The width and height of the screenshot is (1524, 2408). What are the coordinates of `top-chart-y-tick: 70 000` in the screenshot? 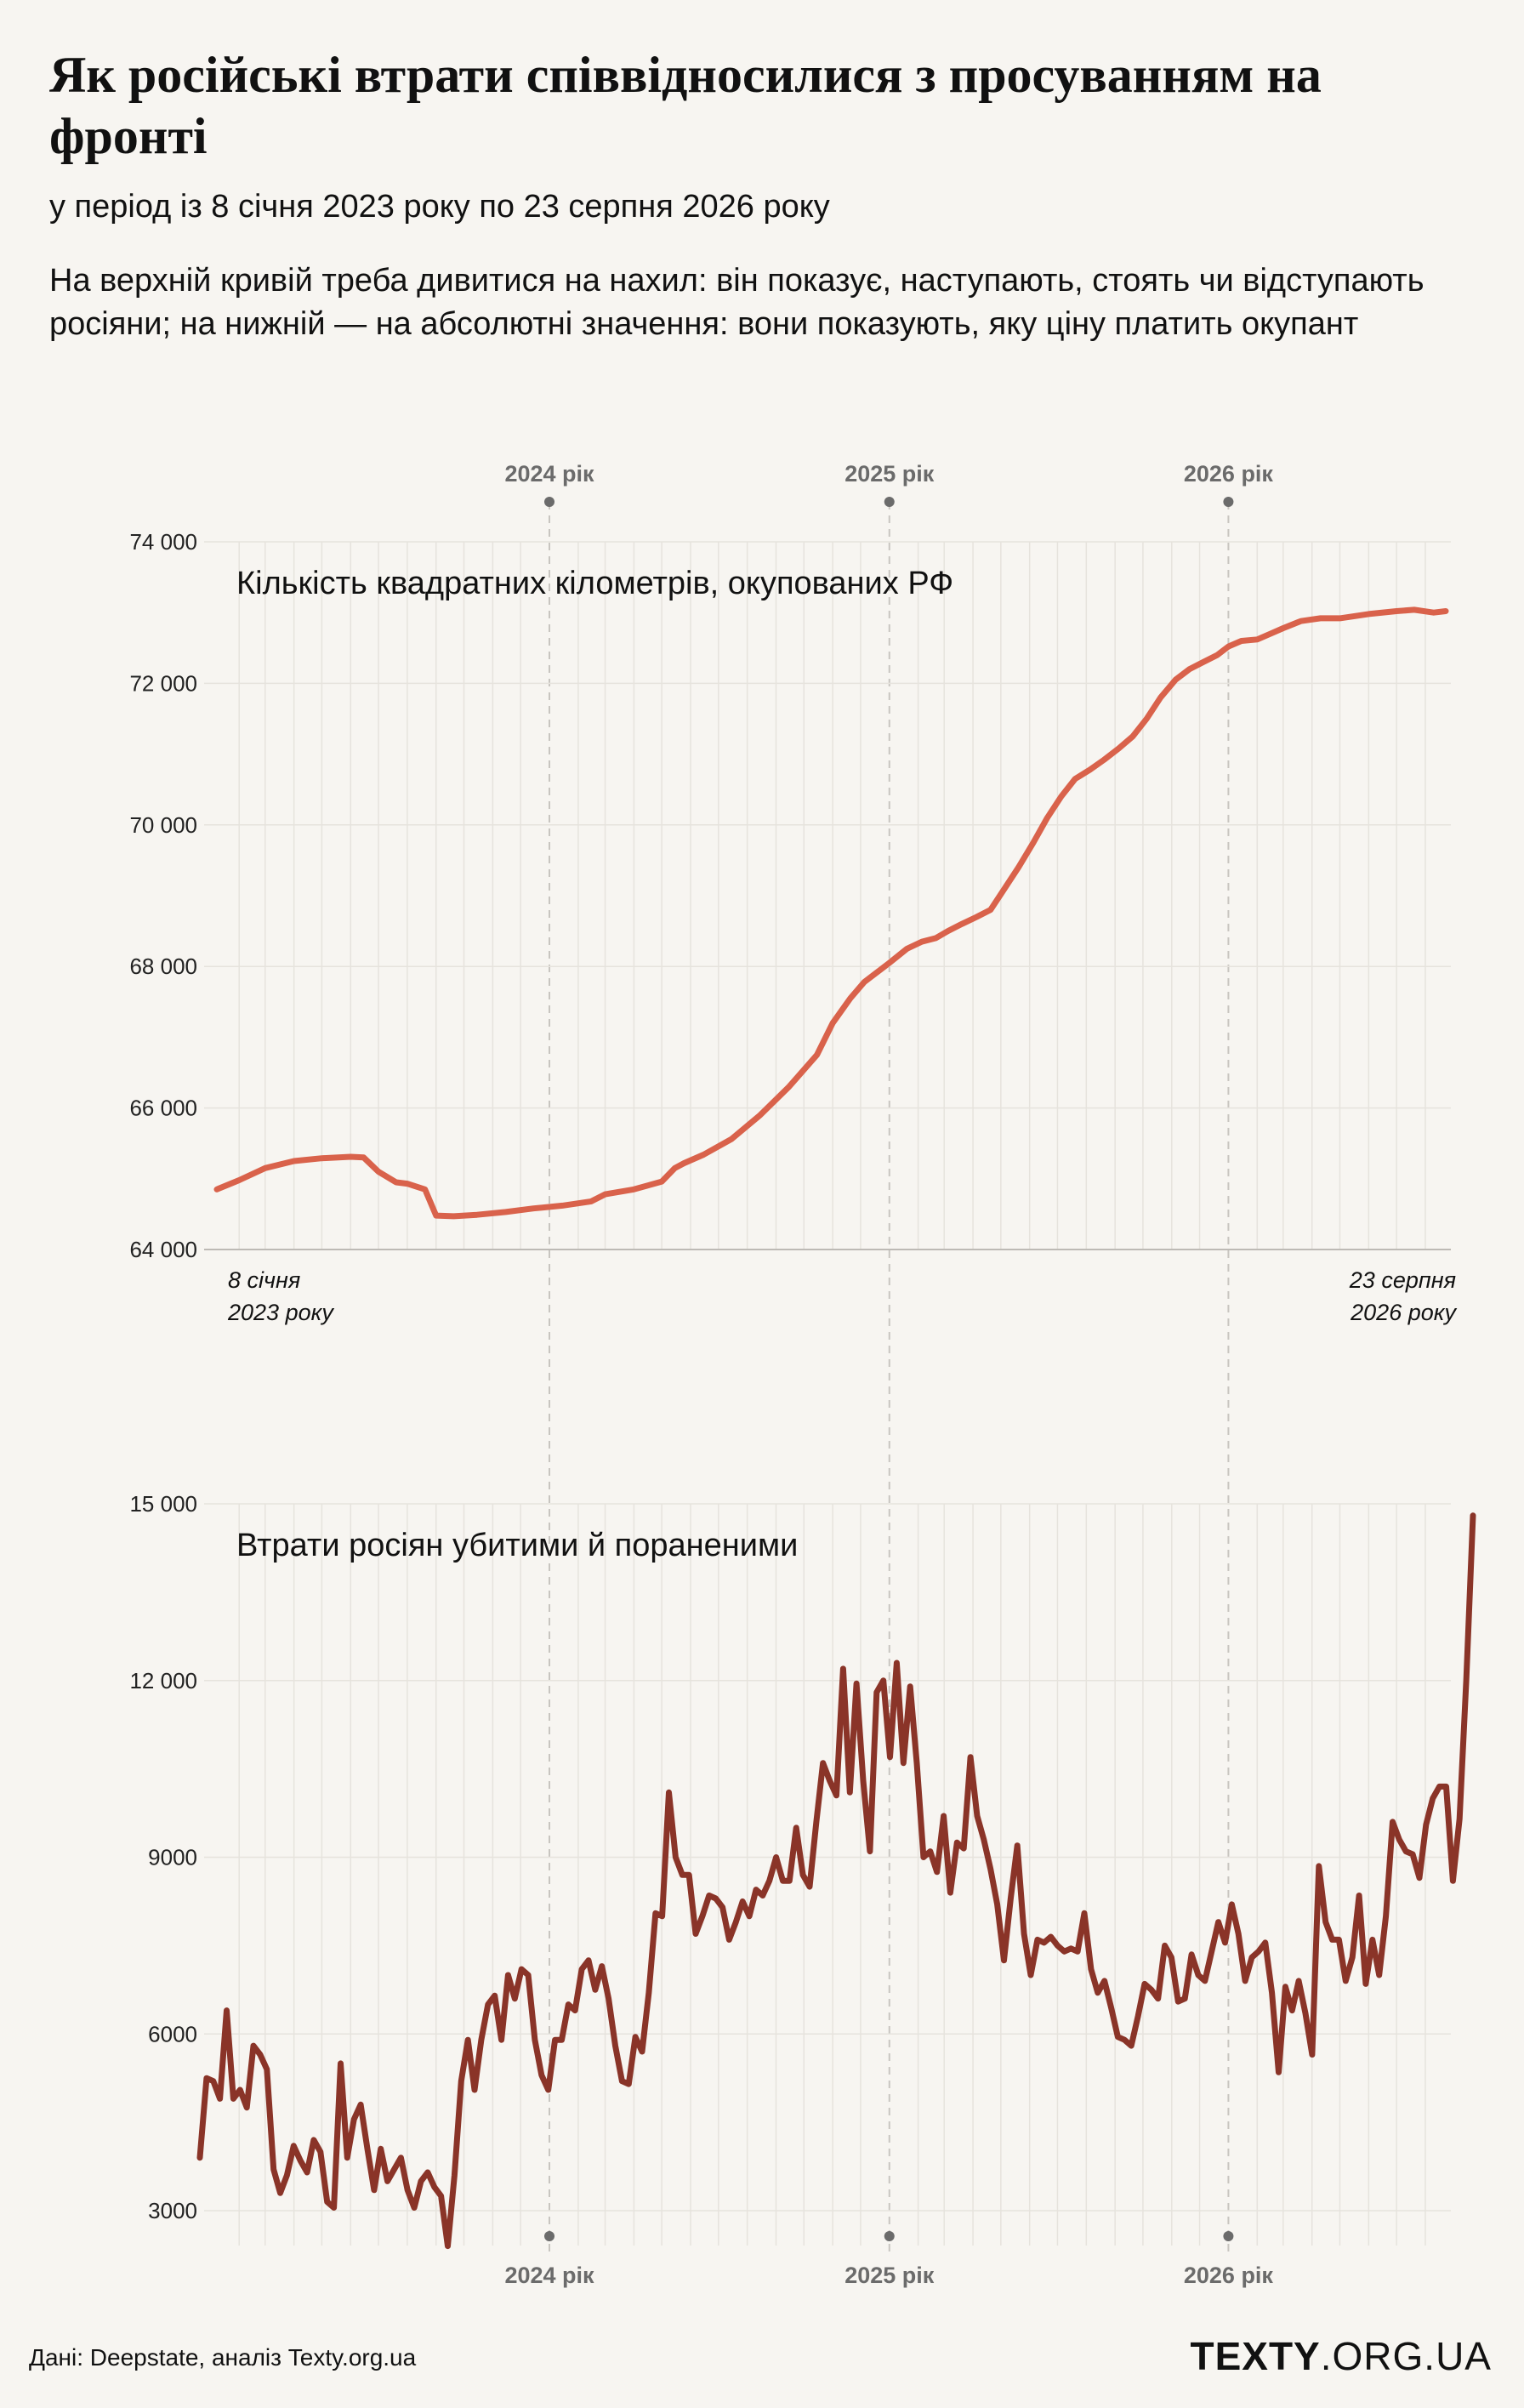 It's located at (163, 825).